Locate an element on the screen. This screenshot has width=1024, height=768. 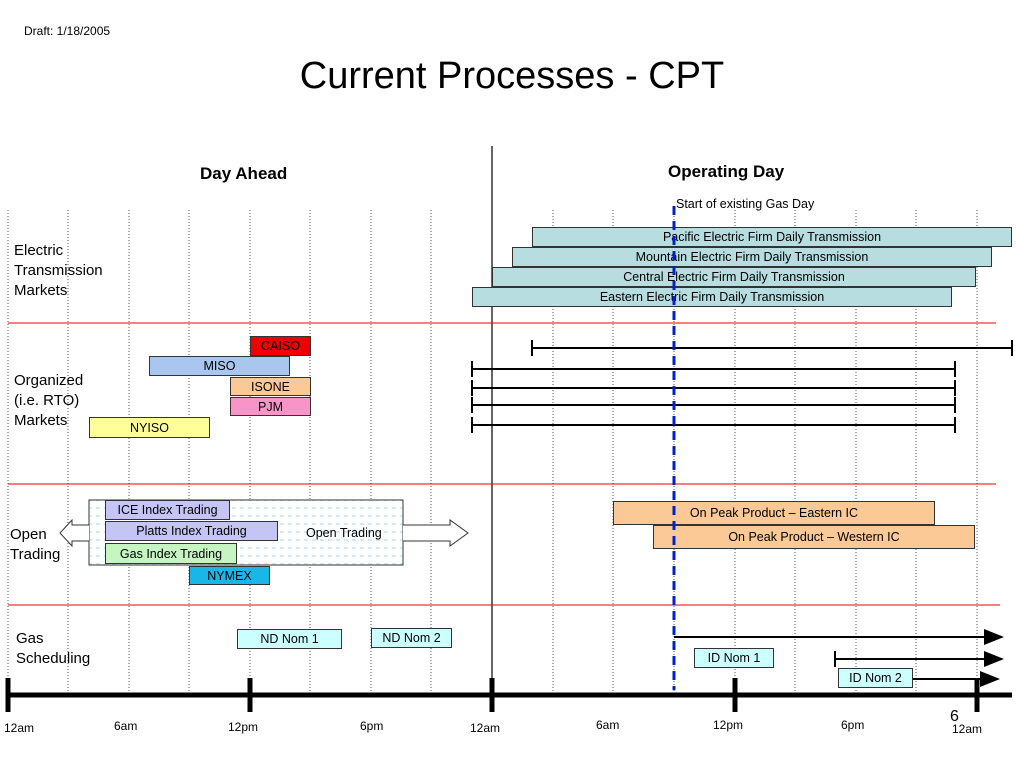
nymex-box: NYMEX is located at coordinates (229, 575).